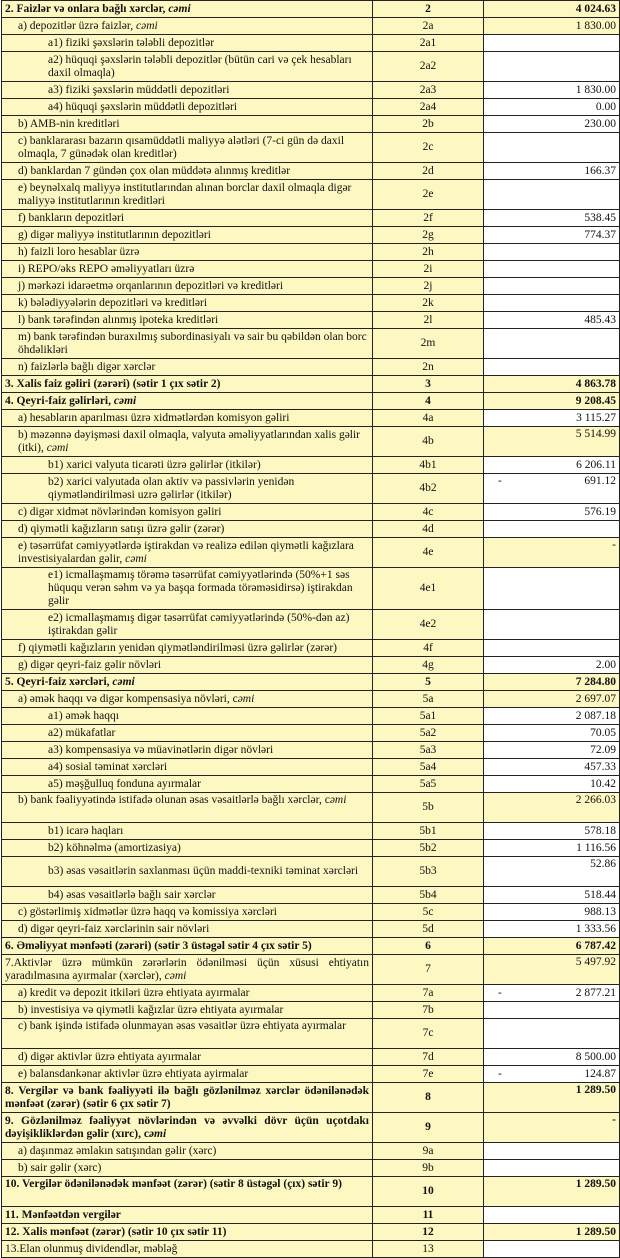 Image resolution: width=620 pixels, height=1258 pixels. What do you see at coordinates (114, 847) in the screenshot?
I see `label-text: b2) köhnəlmə (amortizasiya)` at bounding box center [114, 847].